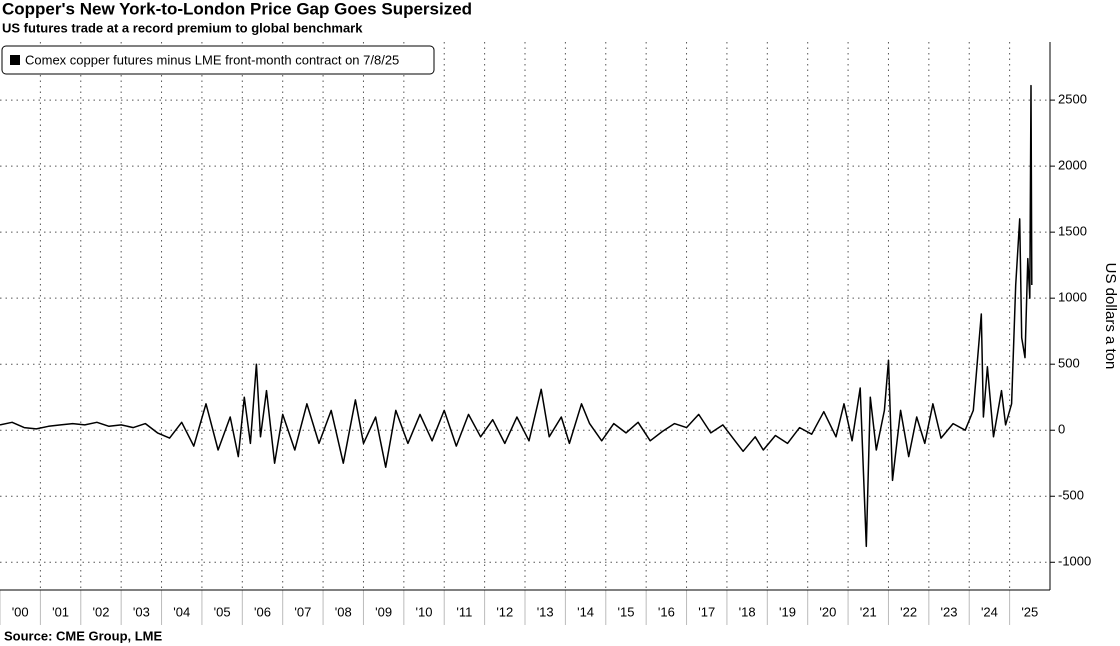  What do you see at coordinates (15, 60) in the screenshot?
I see `legend-swatch` at bounding box center [15, 60].